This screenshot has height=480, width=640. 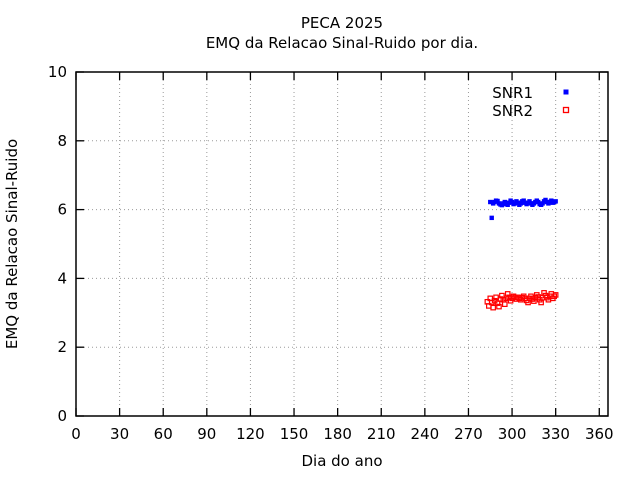 I want to click on series-snr1, so click(x=523, y=209).